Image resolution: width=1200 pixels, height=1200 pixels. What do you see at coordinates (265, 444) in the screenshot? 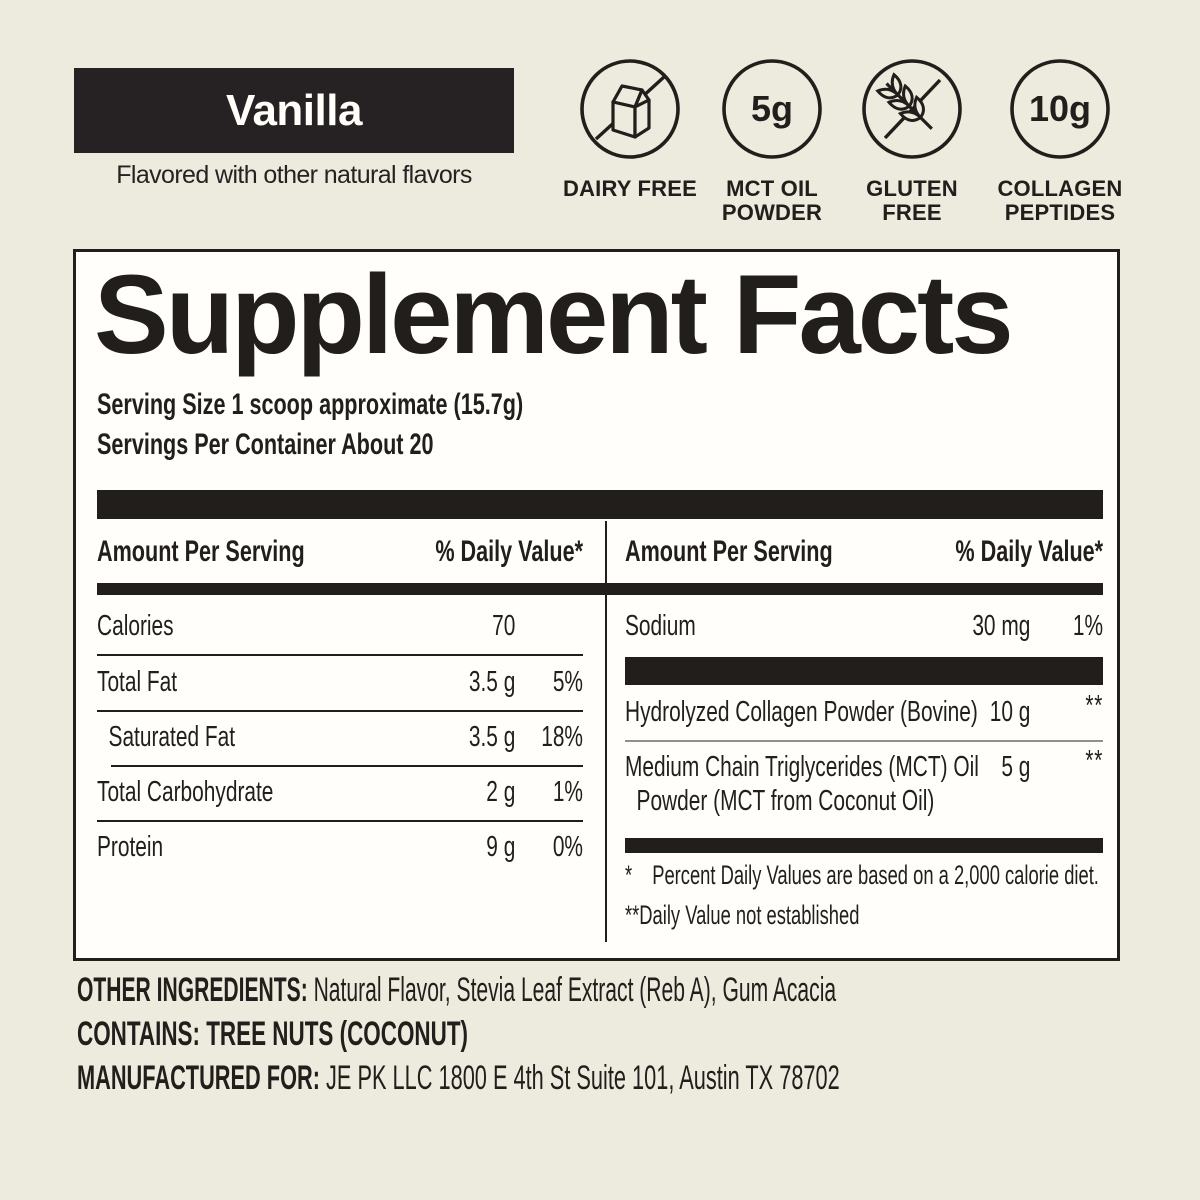
I see `servings-per-container: Servings Per Container About 20` at bounding box center [265, 444].